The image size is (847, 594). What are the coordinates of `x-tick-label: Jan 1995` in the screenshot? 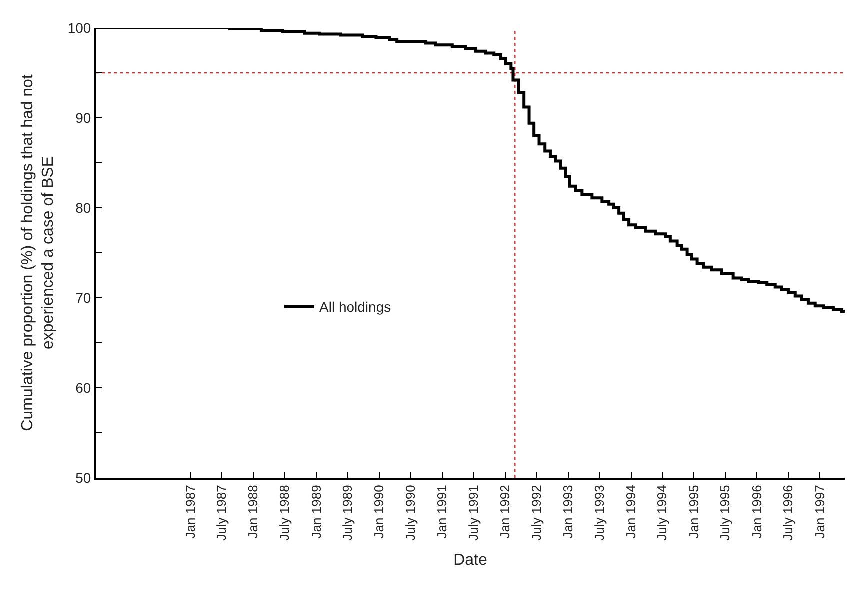 It's located at (694, 512).